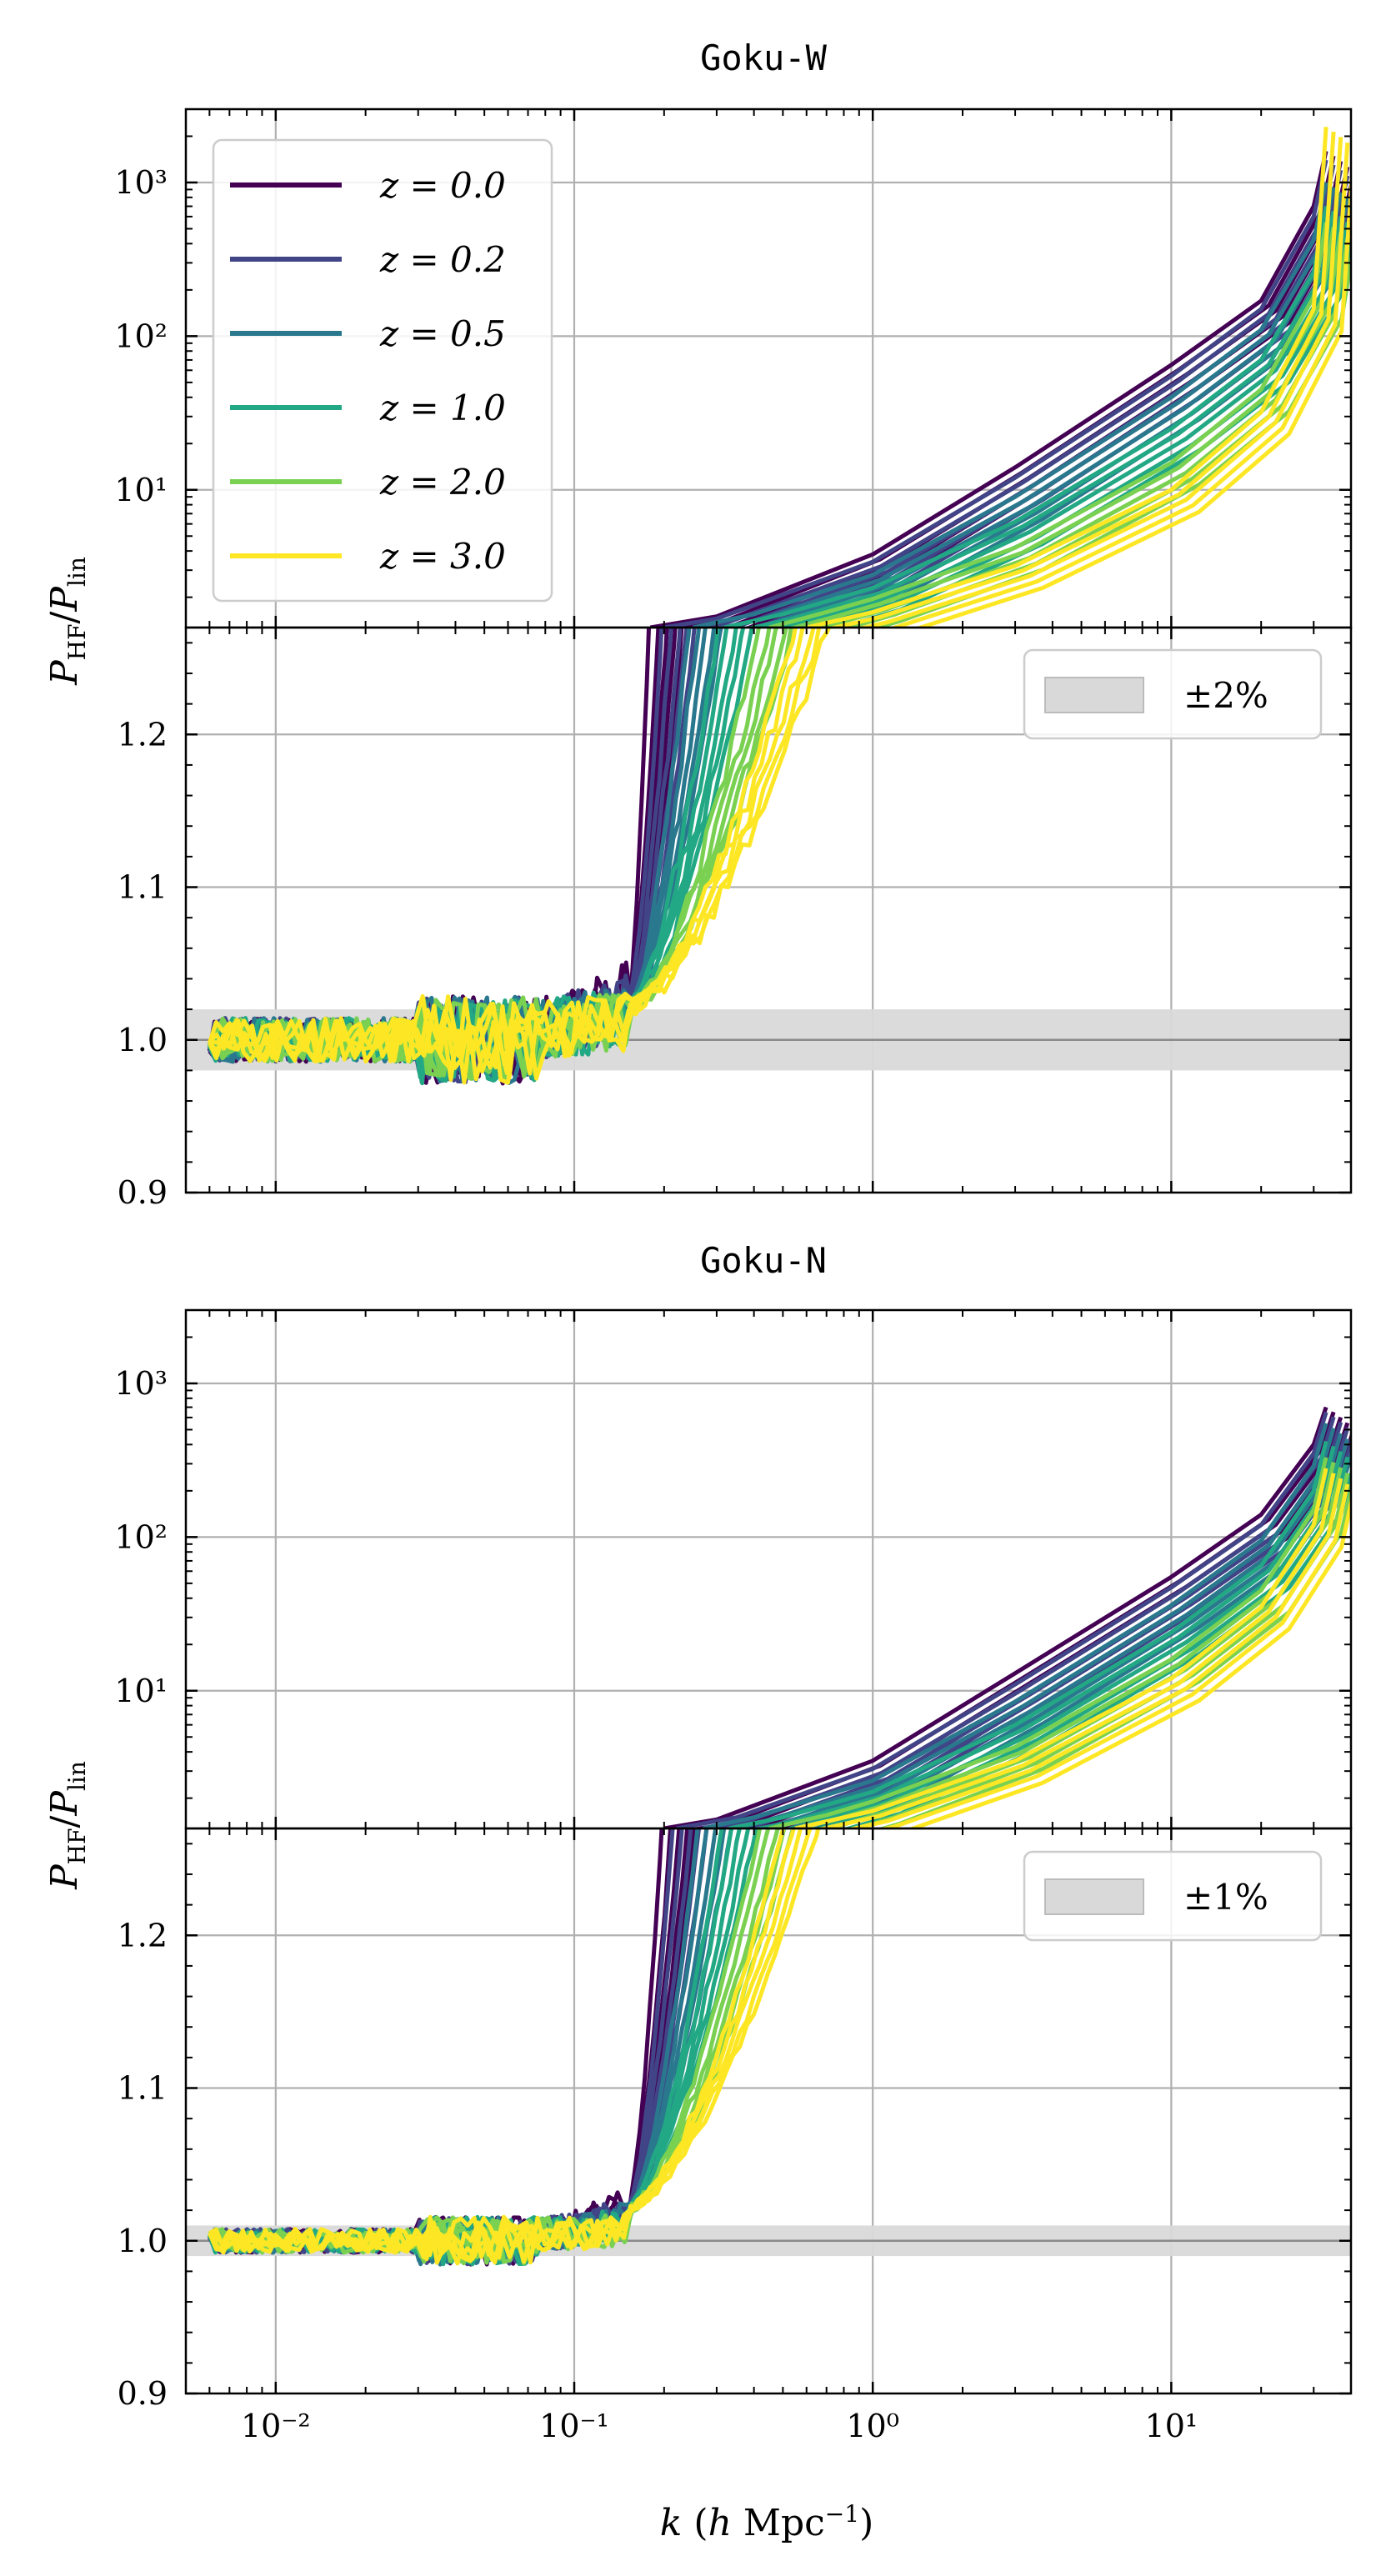  I want to click on goku-n-ylabel: PHF/Plin, so click(67, 1825).